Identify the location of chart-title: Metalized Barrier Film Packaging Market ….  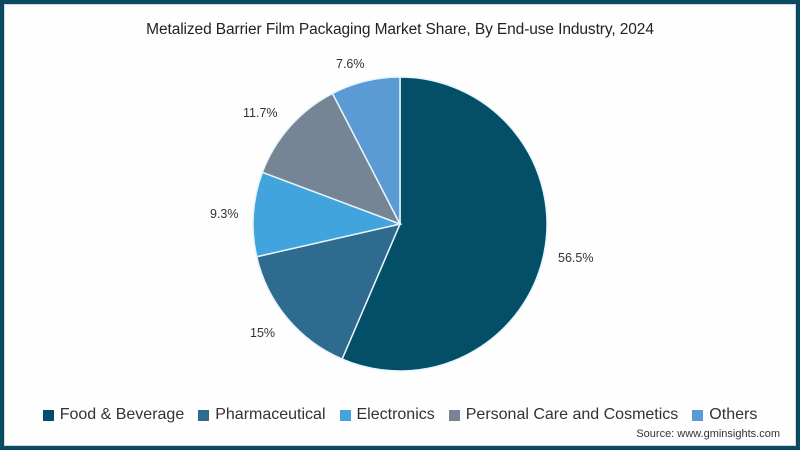
(400, 29).